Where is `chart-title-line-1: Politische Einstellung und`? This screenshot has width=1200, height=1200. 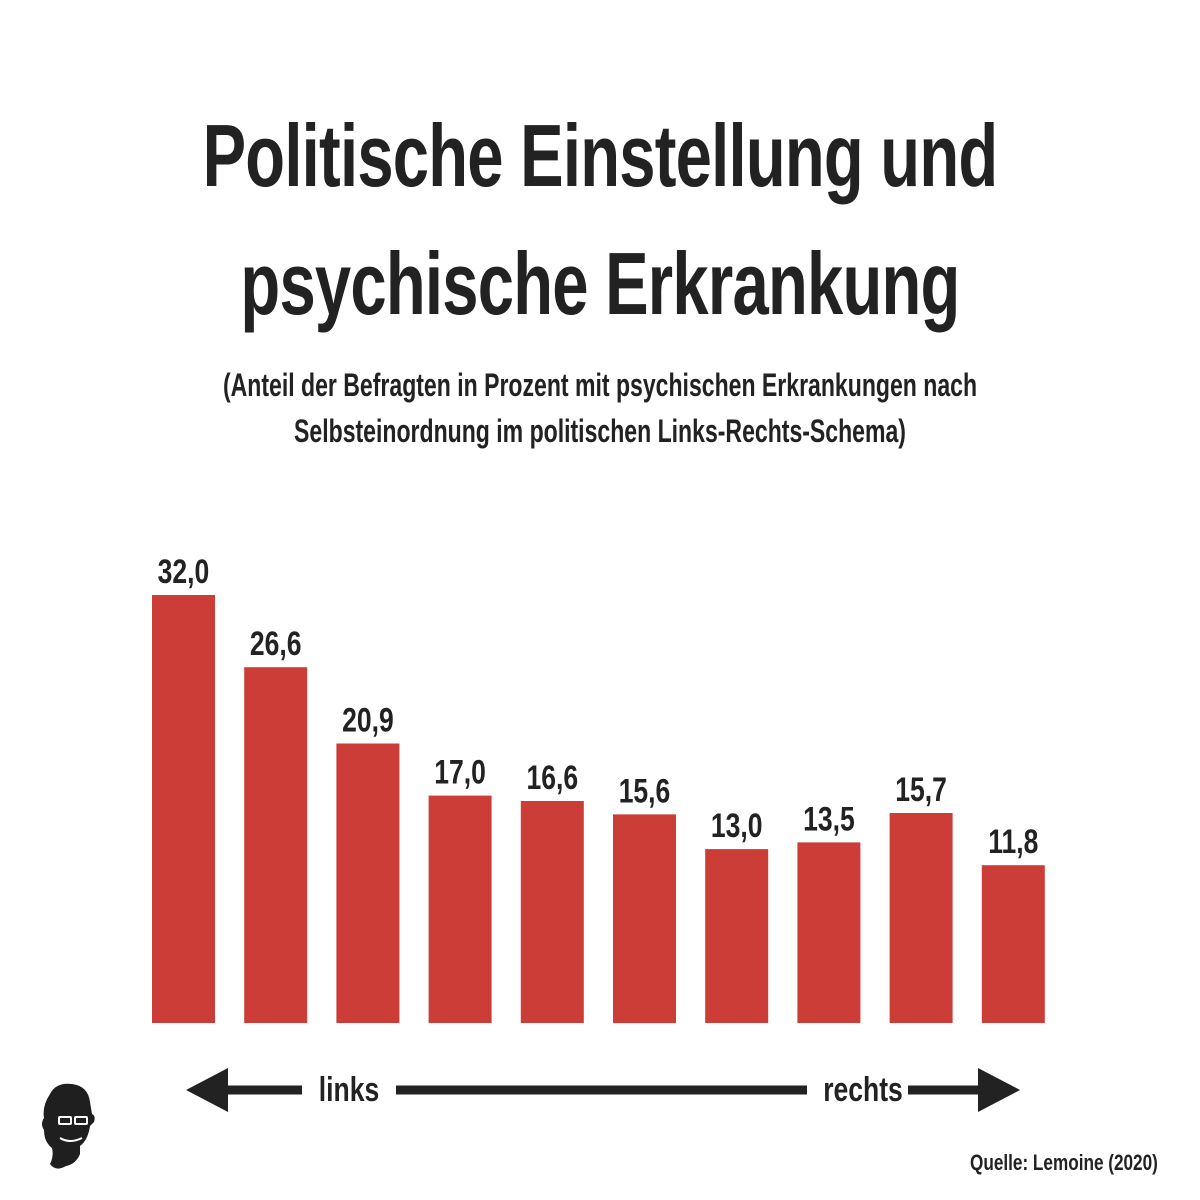 chart-title-line-1: Politische Einstellung und is located at coordinates (600, 155).